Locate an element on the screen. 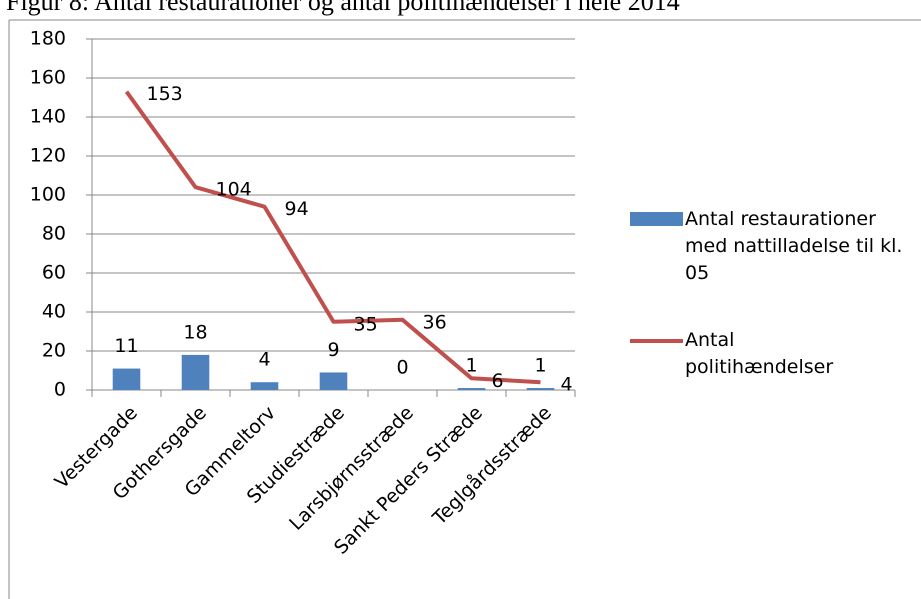 Image resolution: width=921 pixels, height=599 pixels. bar-label: 9 is located at coordinates (333, 350).